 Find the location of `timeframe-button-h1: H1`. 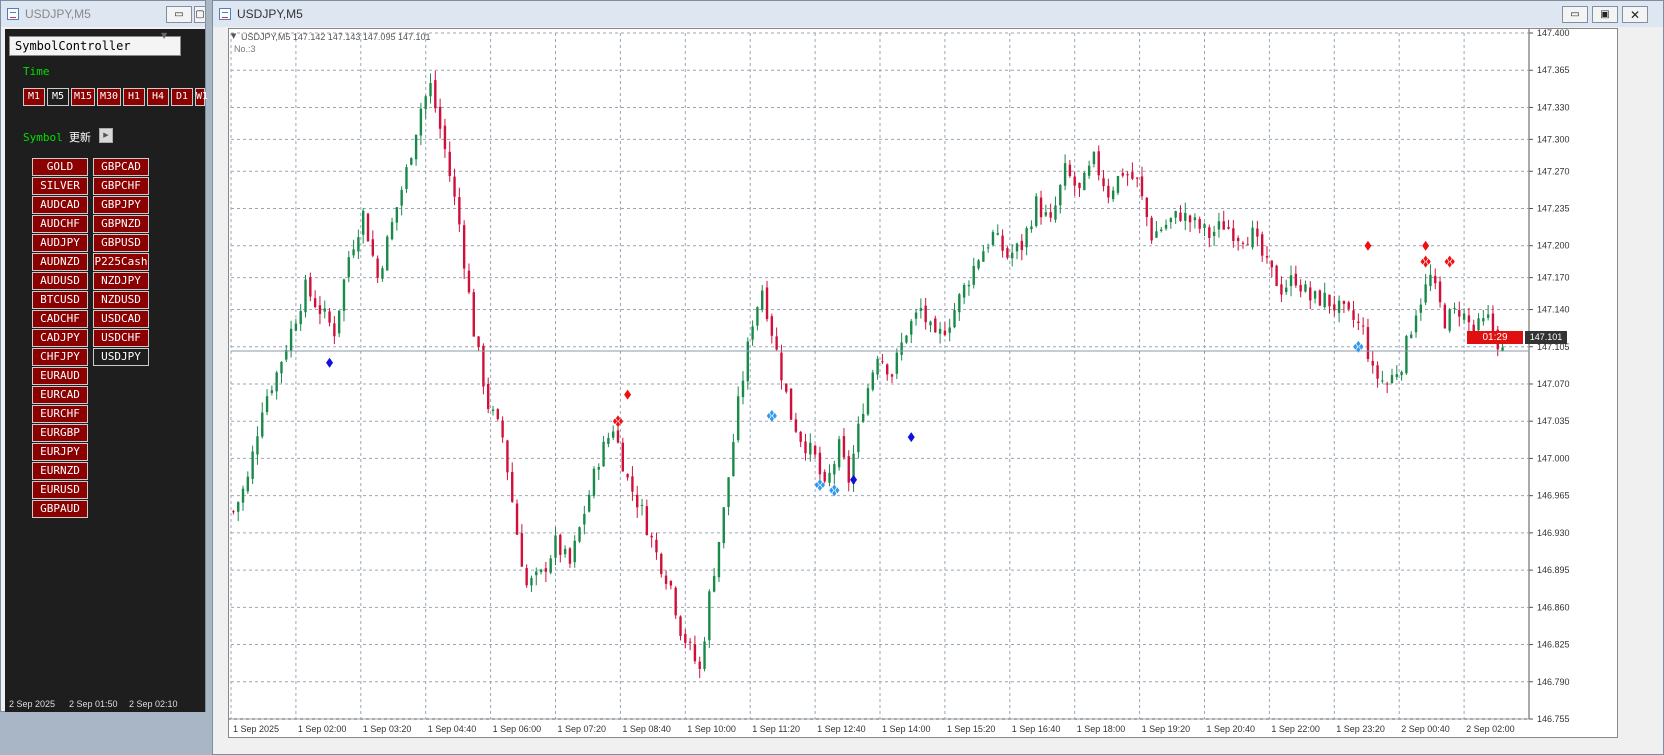

timeframe-button-h1: H1 is located at coordinates (134, 97).